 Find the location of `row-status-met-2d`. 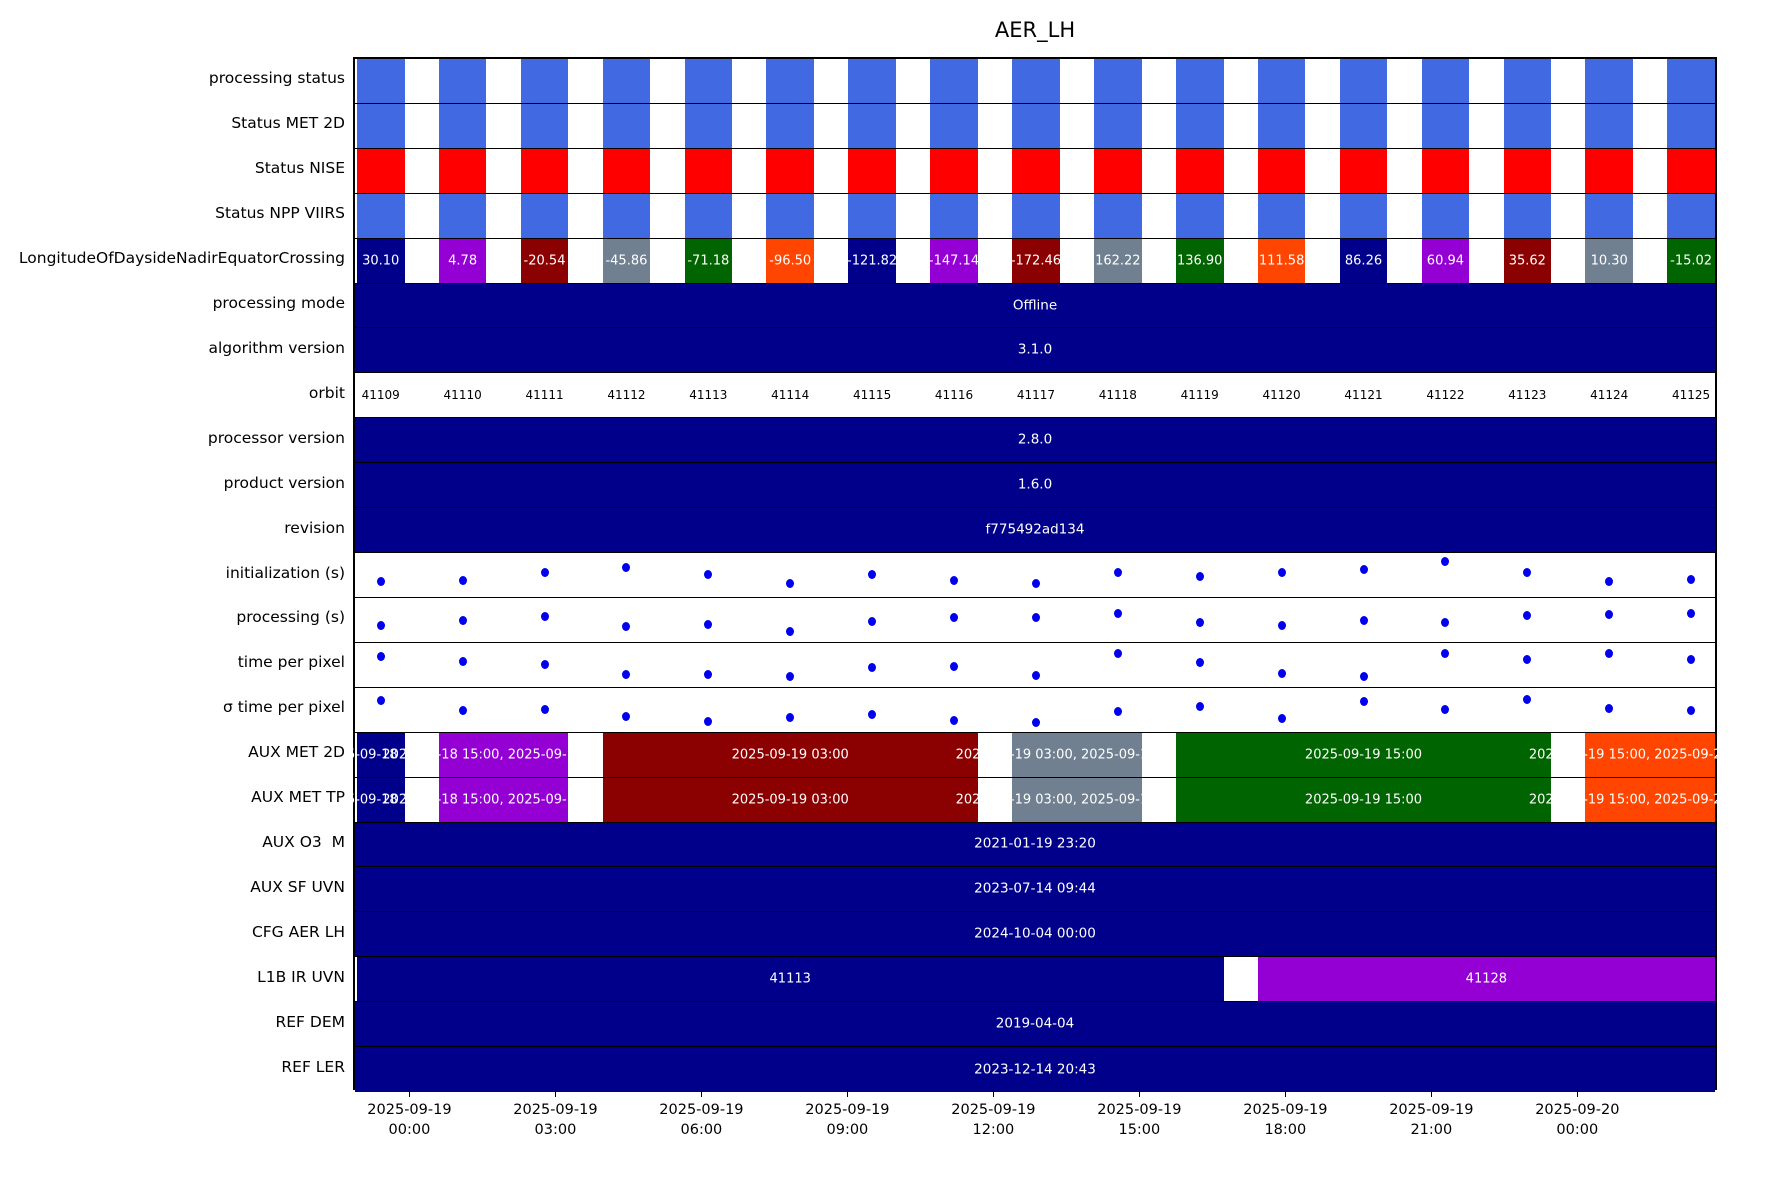

row-status-met-2d is located at coordinates (1035, 126).